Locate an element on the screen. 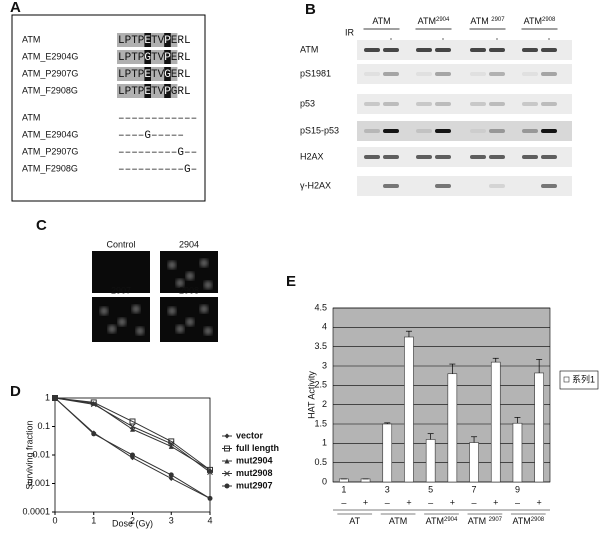 The image size is (600, 533). x-tick-label: 3 is located at coordinates (171, 520).